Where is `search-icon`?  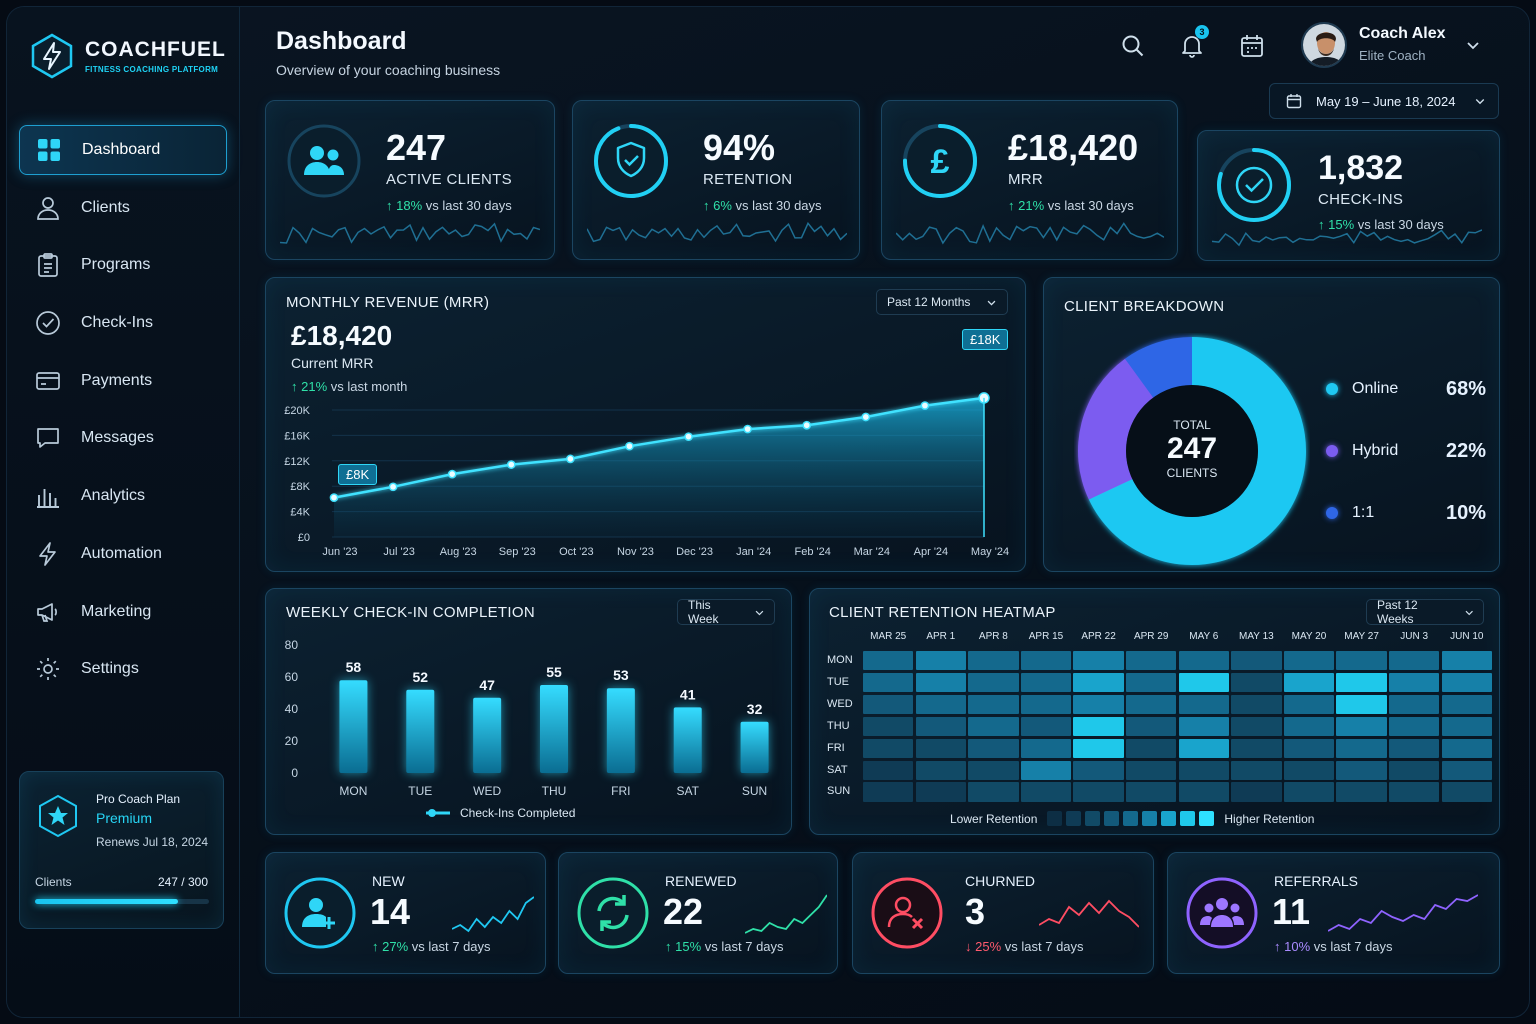 search-icon is located at coordinates (1133, 46).